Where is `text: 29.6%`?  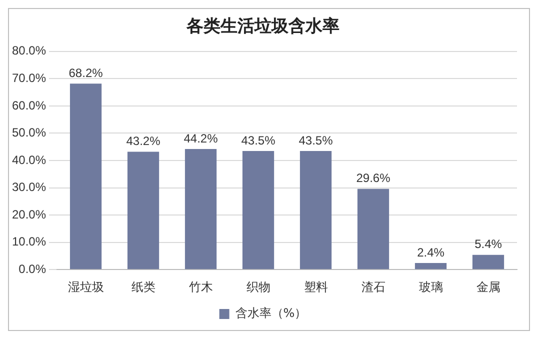 text: 29.6% is located at coordinates (373, 178).